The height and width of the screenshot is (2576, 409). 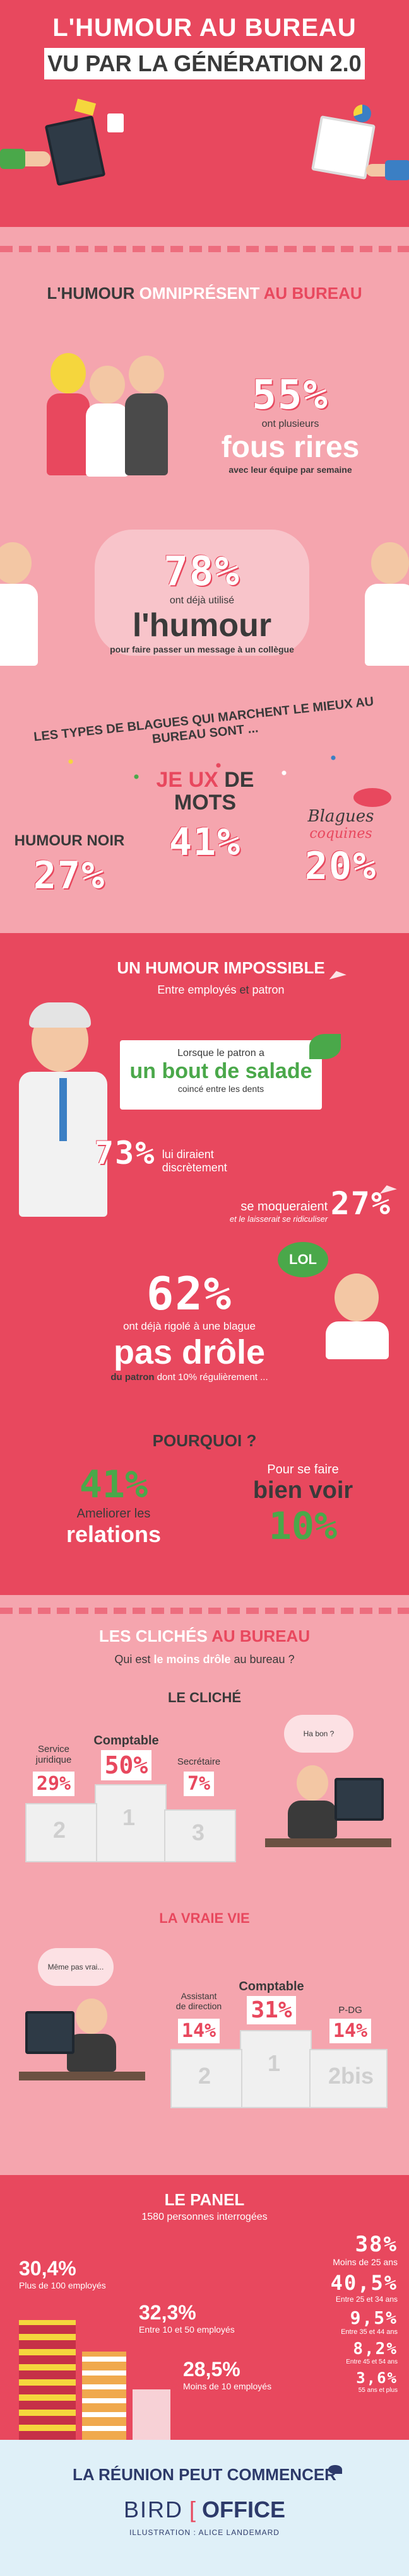 What do you see at coordinates (47, 2380) in the screenshot?
I see `building-large-icon` at bounding box center [47, 2380].